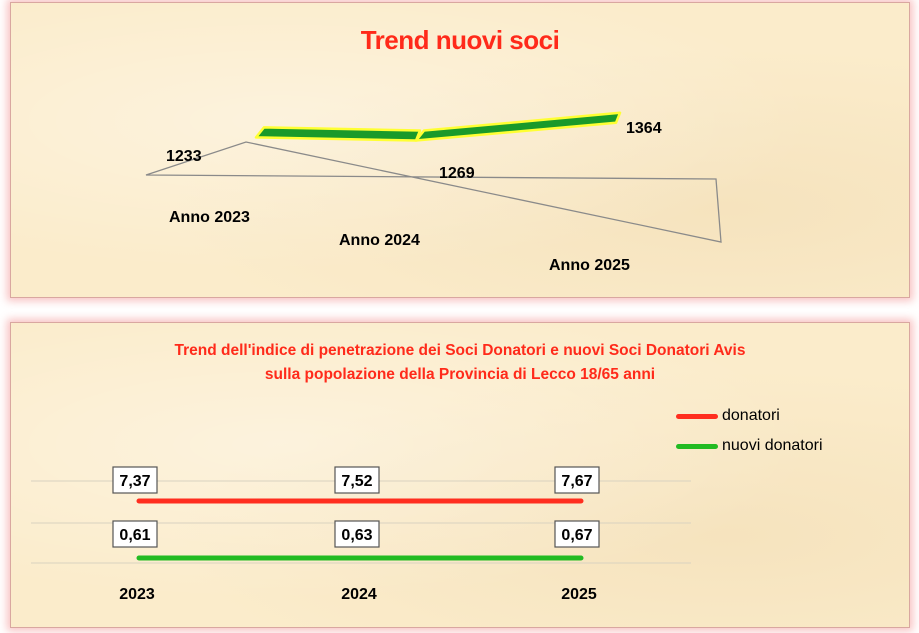 Image resolution: width=919 pixels, height=633 pixels. What do you see at coordinates (359, 594) in the screenshot?
I see `category-label: 2024` at bounding box center [359, 594].